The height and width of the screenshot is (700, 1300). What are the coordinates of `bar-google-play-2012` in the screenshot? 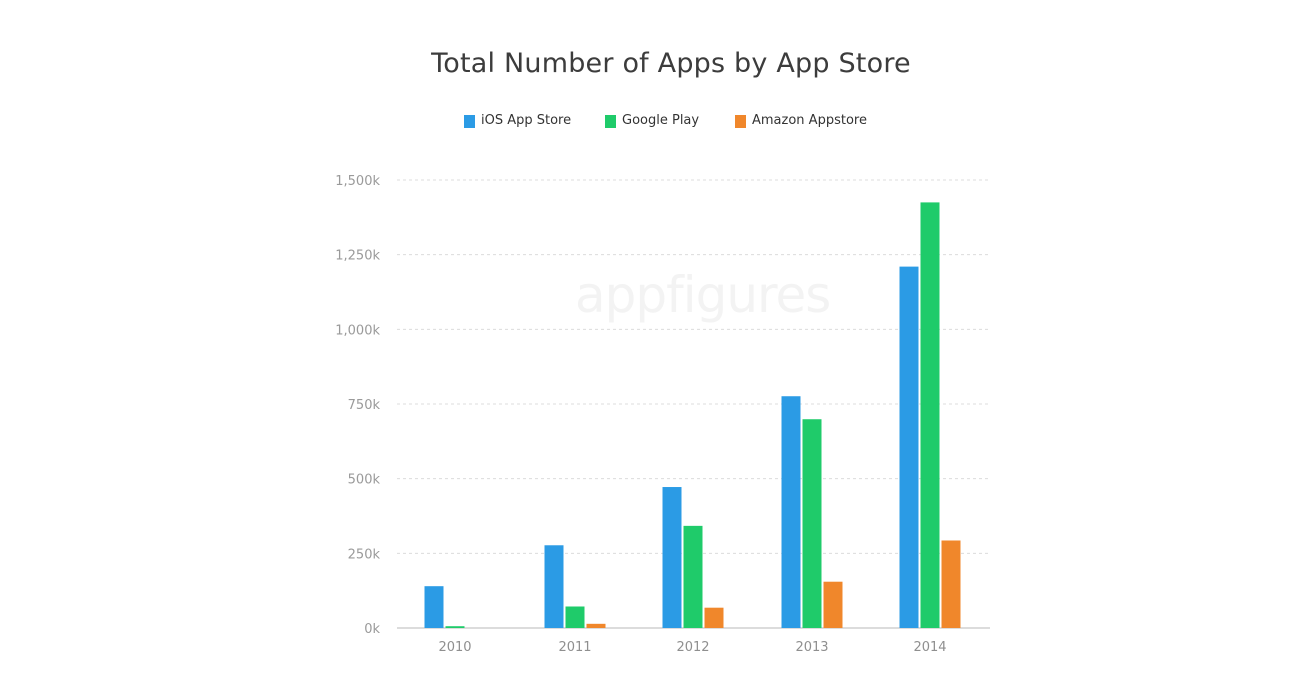 It's located at (693, 576).